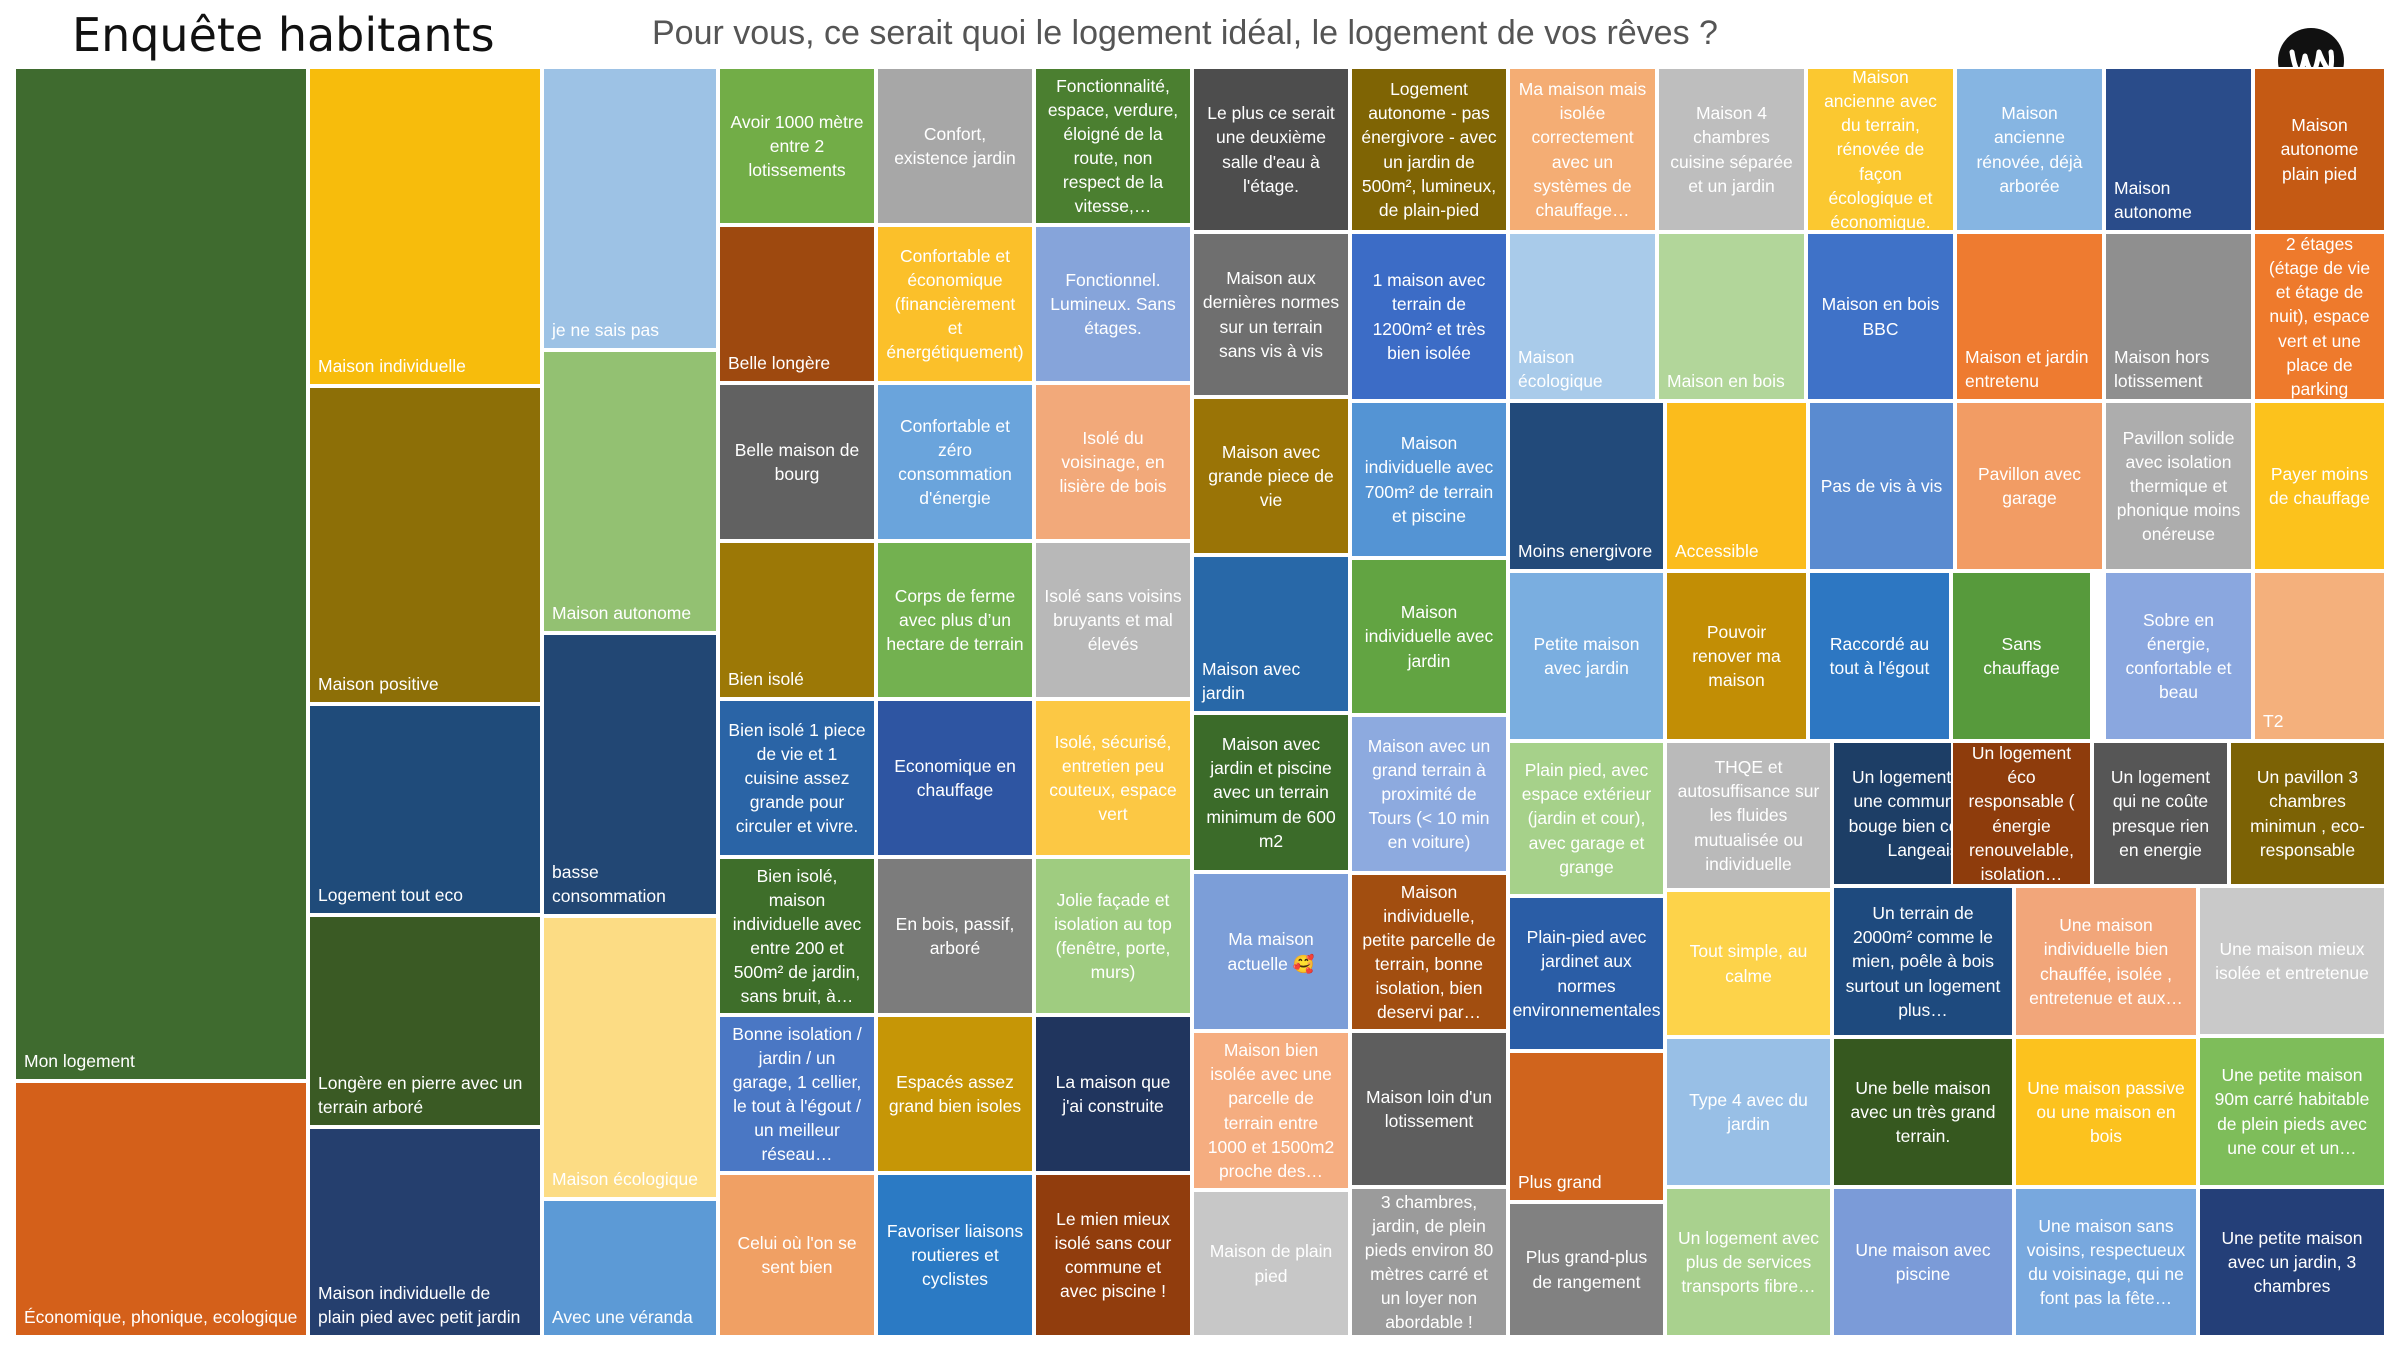 This screenshot has height=1350, width=2400. I want to click on tile-label: Bien isolé, so click(766, 678).